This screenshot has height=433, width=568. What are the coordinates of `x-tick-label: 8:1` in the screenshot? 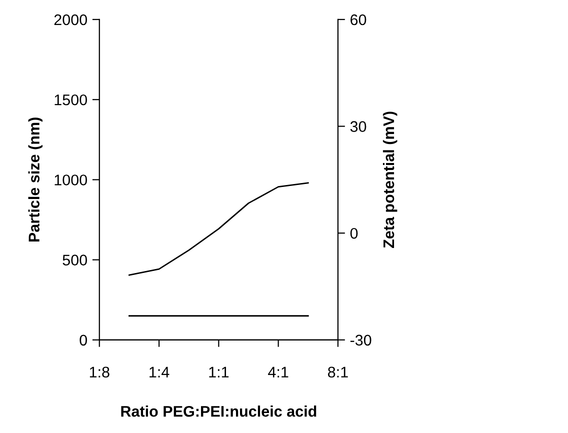 It's located at (338, 372).